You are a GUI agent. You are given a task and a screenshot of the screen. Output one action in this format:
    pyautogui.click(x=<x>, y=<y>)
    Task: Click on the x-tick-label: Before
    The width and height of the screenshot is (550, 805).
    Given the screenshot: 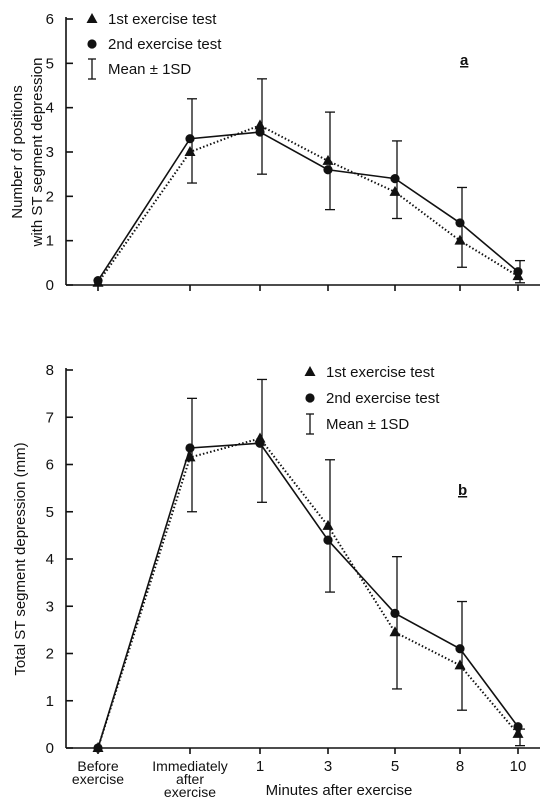 What is the action you would take?
    pyautogui.click(x=97, y=766)
    